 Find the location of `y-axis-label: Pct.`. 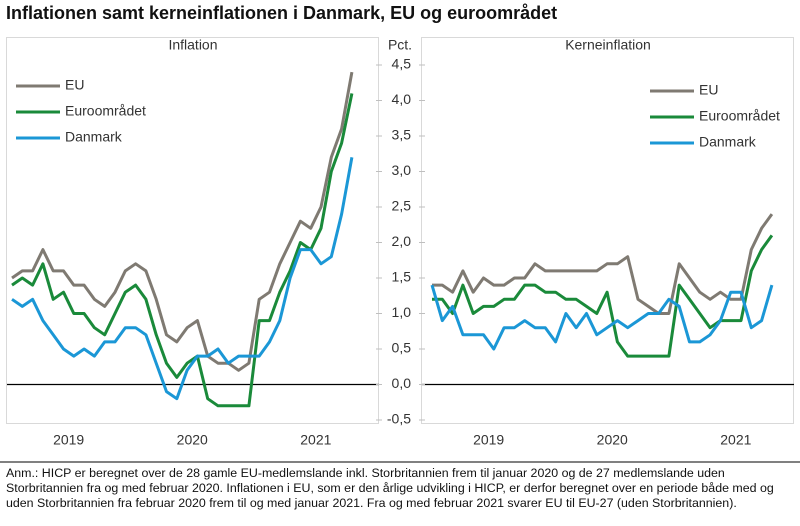

y-axis-label: Pct. is located at coordinates (400, 45).